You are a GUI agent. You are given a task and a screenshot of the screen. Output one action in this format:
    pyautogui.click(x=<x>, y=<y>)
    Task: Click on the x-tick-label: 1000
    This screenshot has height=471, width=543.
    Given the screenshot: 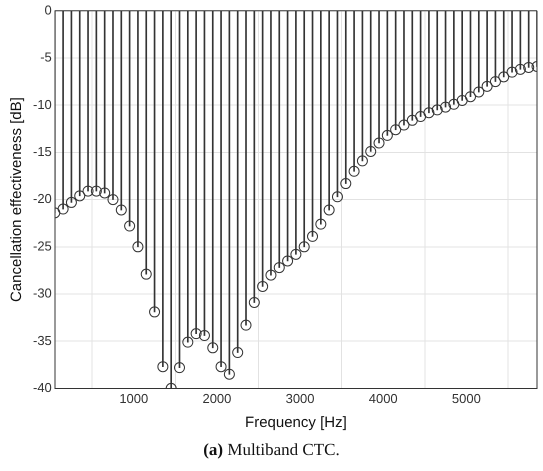 What is the action you would take?
    pyautogui.click(x=133, y=398)
    